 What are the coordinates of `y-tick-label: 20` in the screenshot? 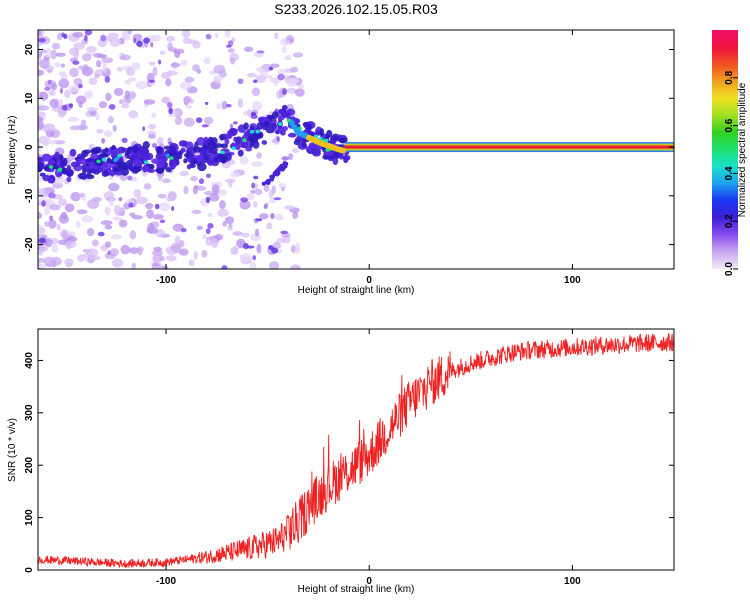 It's located at (29, 50).